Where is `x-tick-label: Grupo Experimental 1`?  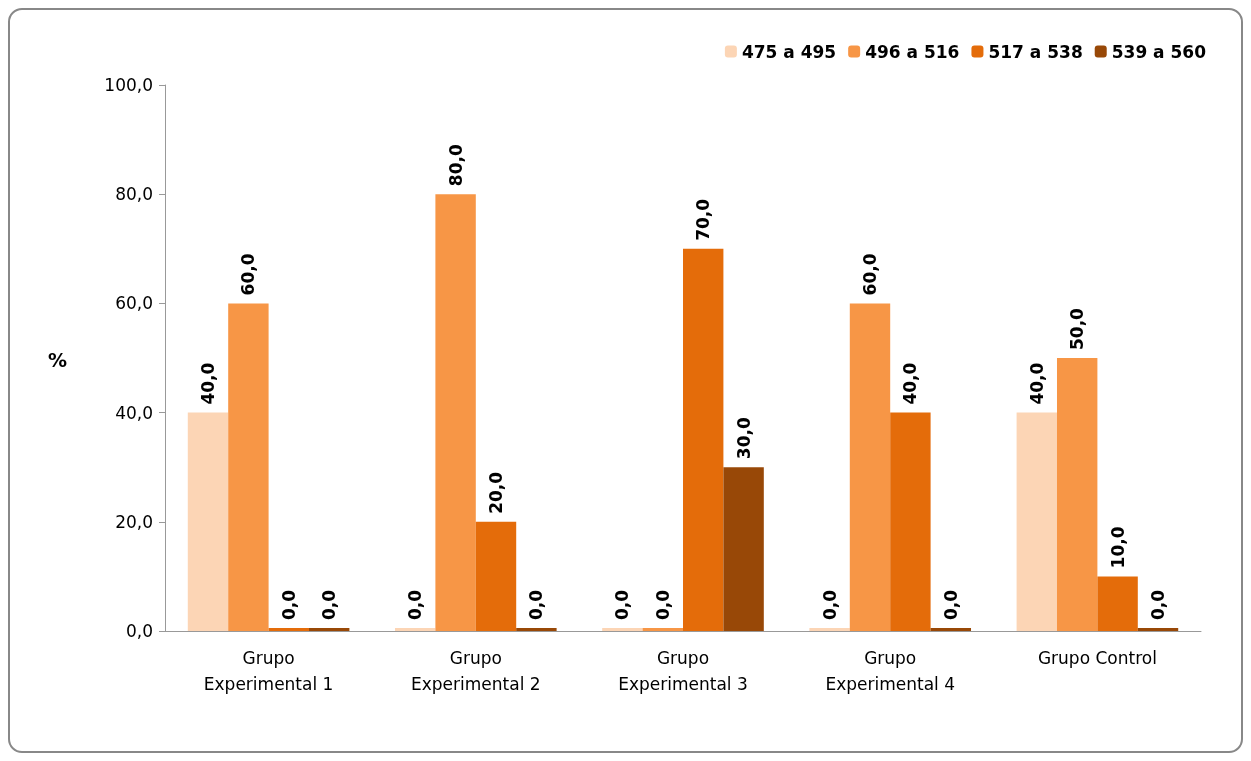
x-tick-label: Grupo Experimental 1 is located at coordinates (268, 671).